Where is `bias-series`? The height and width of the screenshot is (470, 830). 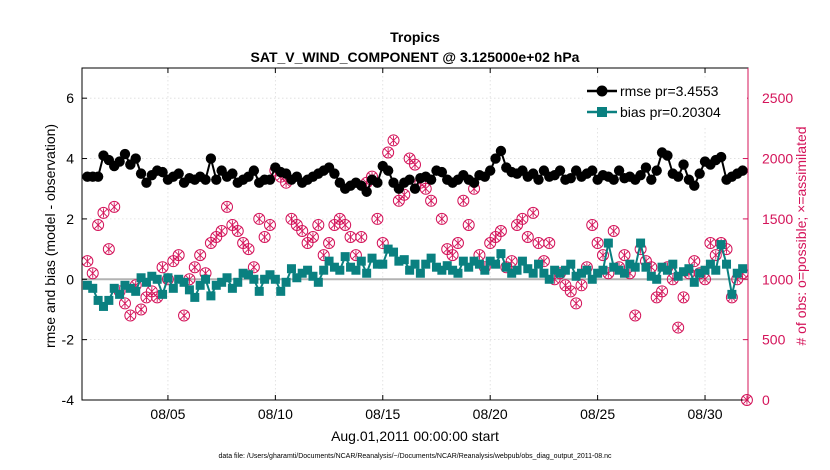 bias-series is located at coordinates (415, 274).